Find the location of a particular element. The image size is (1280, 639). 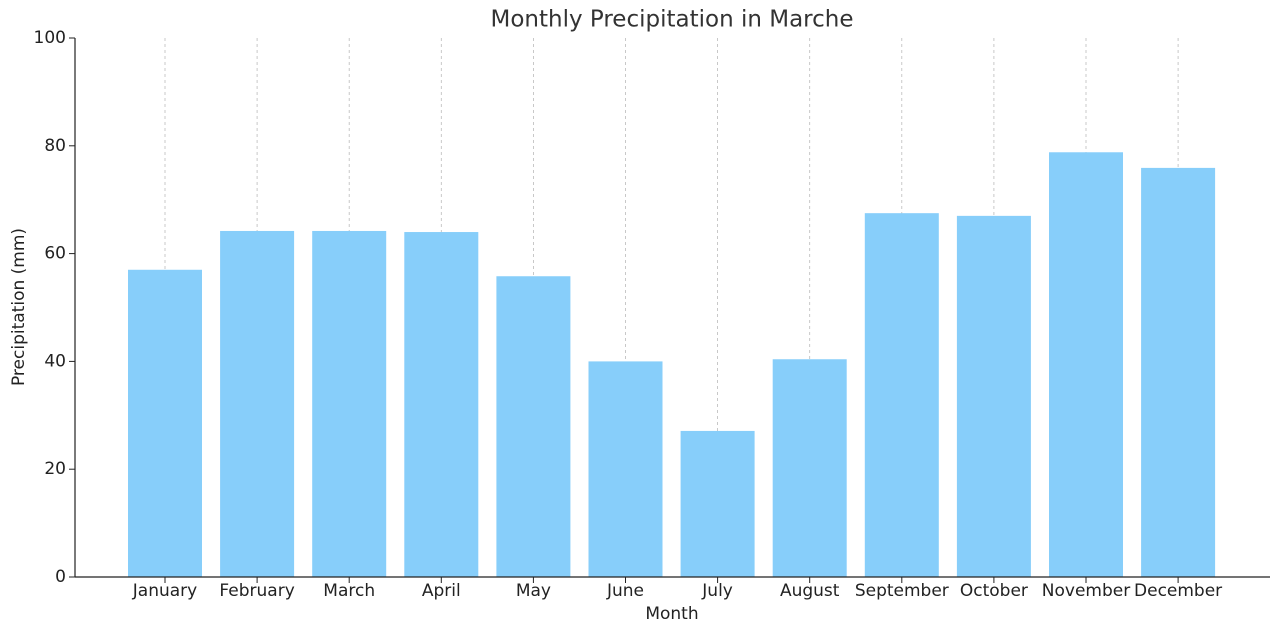

x-tick-label: April is located at coordinates (441, 591).